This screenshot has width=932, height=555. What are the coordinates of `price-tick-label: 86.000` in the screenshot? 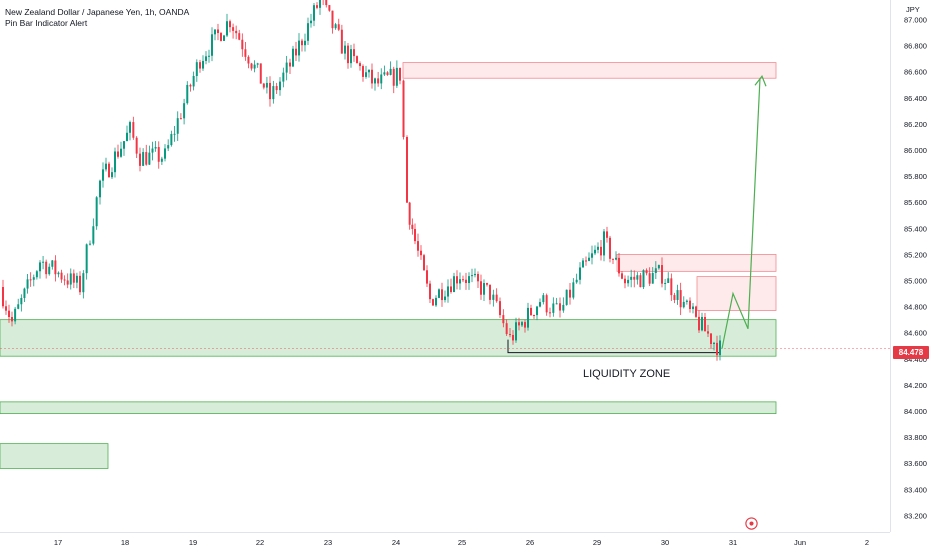 It's located at (915, 150).